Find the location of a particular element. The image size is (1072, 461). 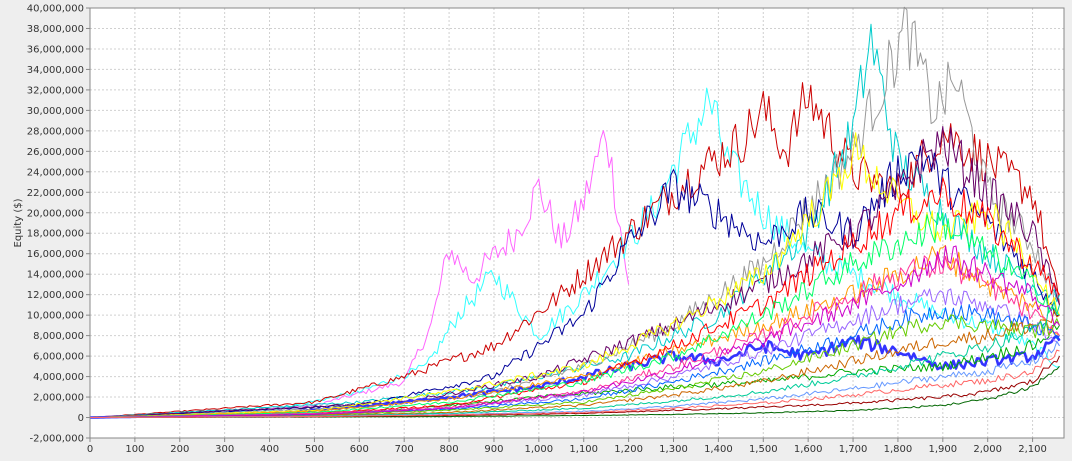

x-tick-label: 1,600 is located at coordinates (808, 449).